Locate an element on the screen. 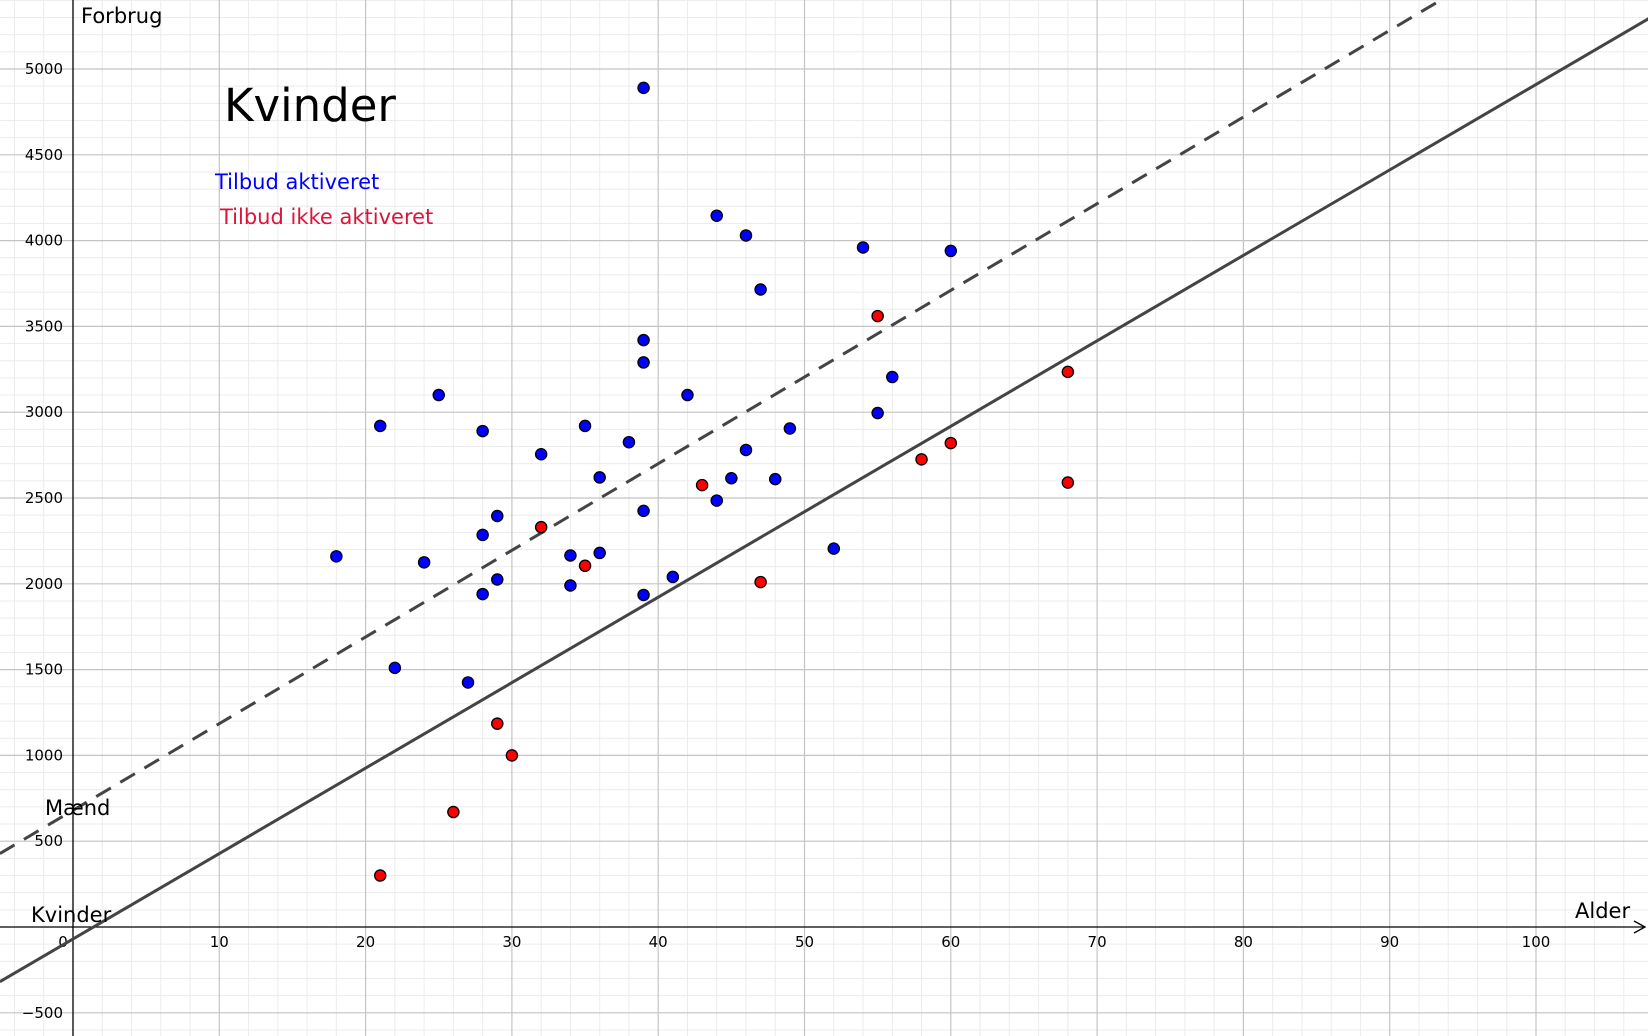 The height and width of the screenshot is (1036, 1648). y-tick-label: 4500 is located at coordinates (44, 155).